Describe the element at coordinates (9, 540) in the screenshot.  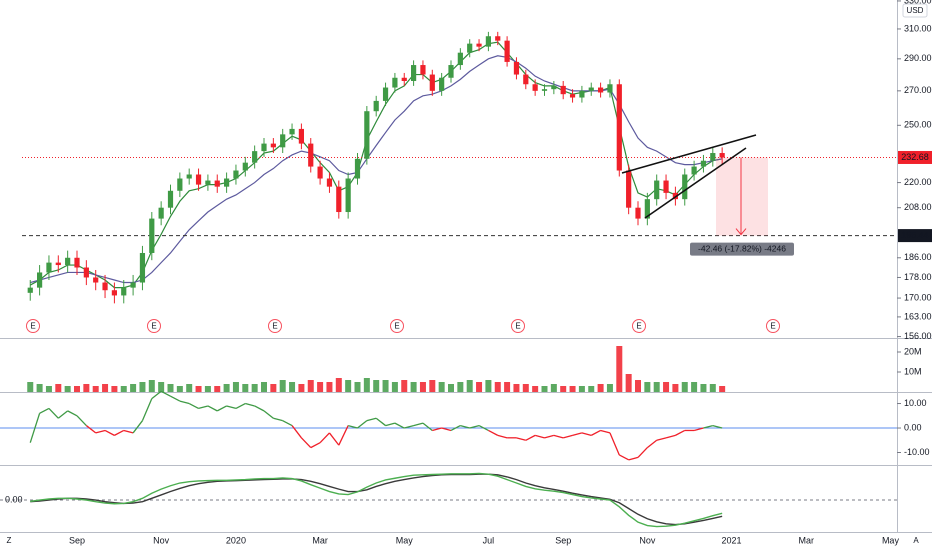
I see `corner-left: Z` at that location.